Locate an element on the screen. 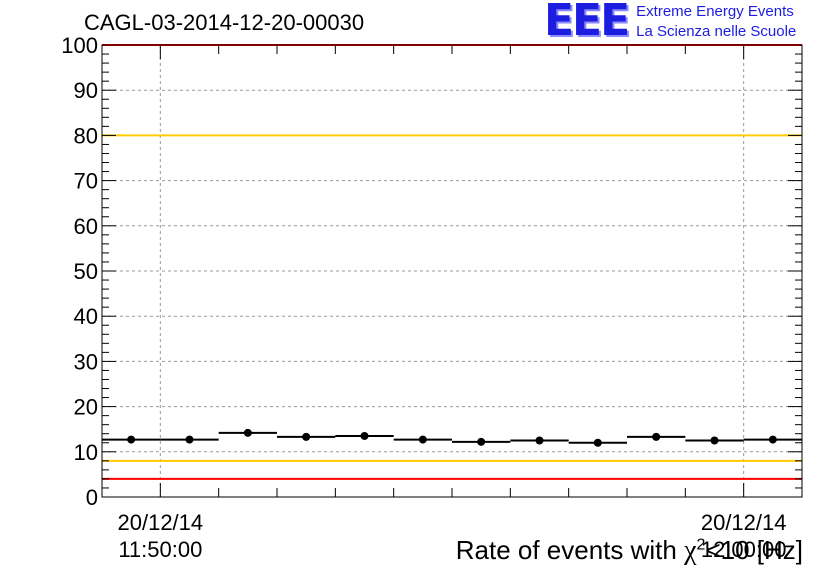 This screenshot has width=836, height=572. chart-title: CAGL-03-2014-12-20-00030 is located at coordinates (224, 22).